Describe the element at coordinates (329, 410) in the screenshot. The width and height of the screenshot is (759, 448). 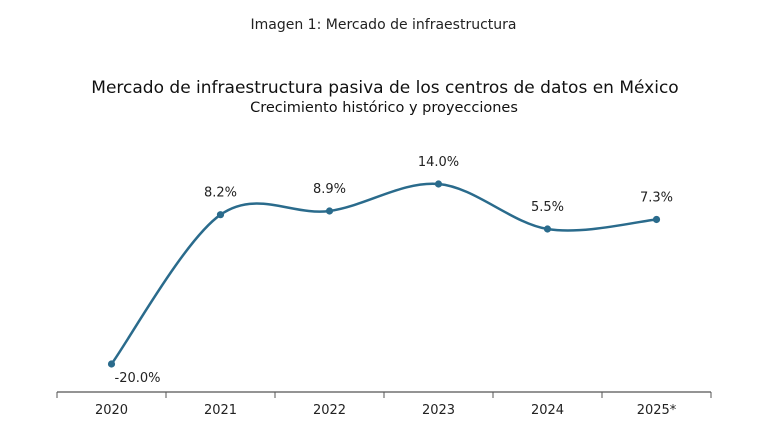
I see `x-tick-label-2022: 2022` at that location.